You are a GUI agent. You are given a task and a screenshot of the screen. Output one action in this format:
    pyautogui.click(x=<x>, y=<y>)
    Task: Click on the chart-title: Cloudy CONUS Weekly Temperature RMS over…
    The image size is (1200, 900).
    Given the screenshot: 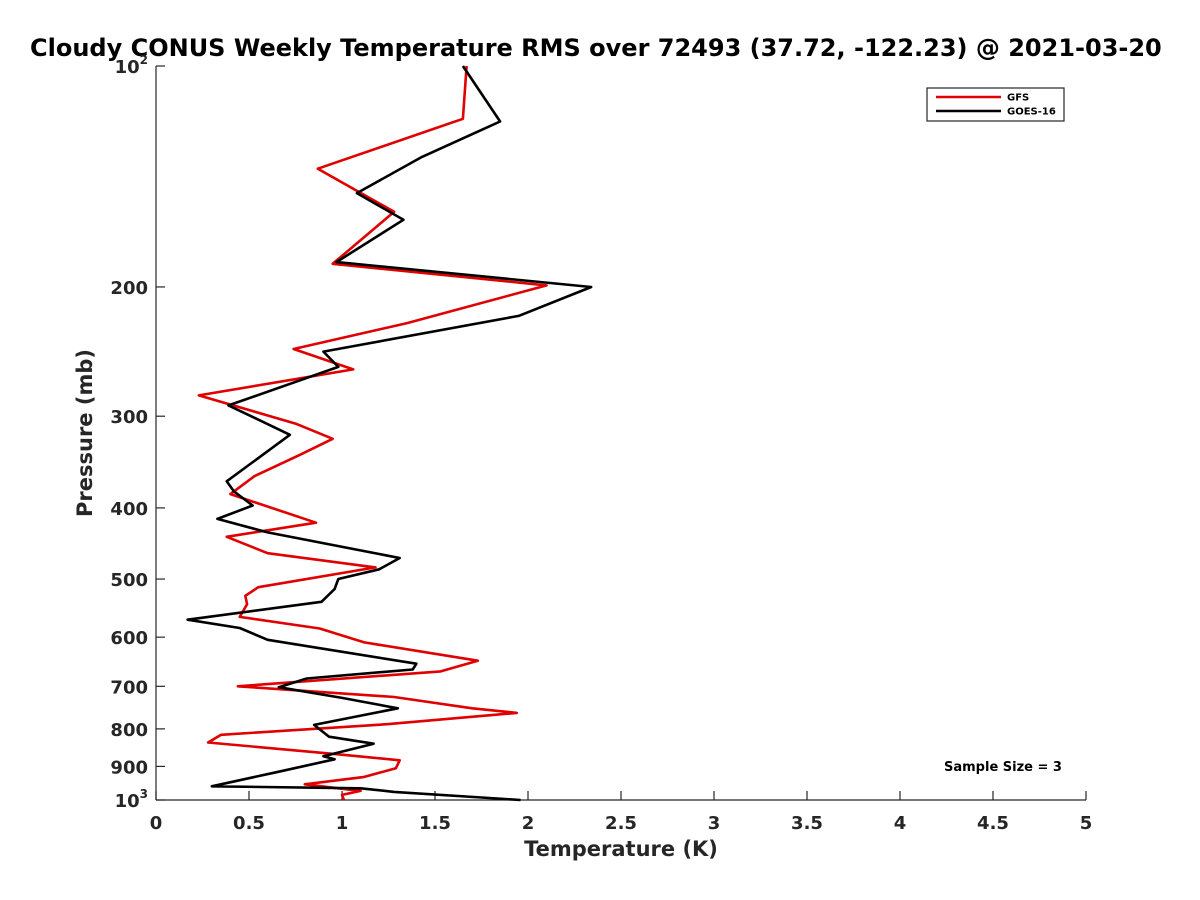 What is the action you would take?
    pyautogui.click(x=596, y=48)
    